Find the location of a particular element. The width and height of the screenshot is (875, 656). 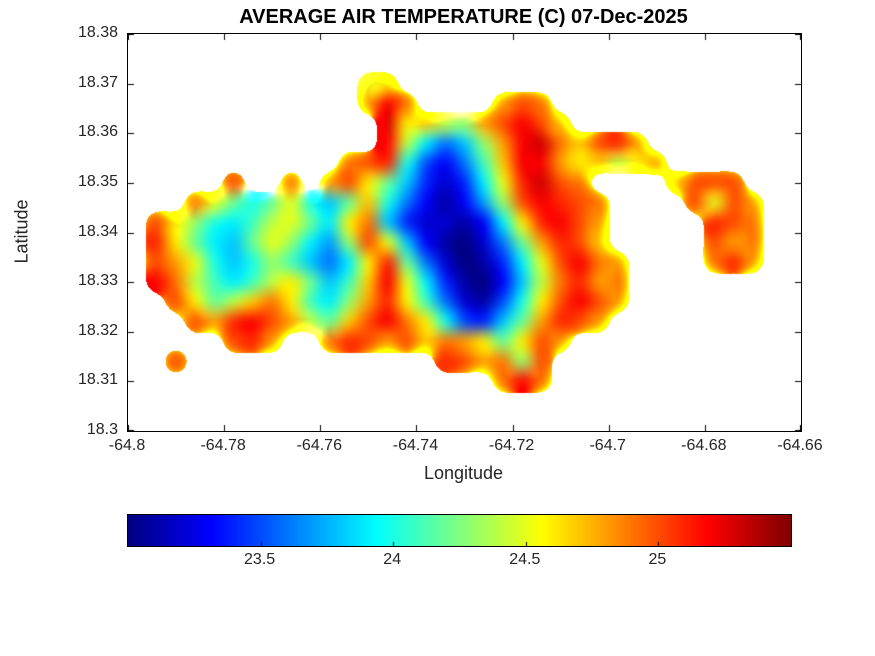

x-tick-label: -64.8 is located at coordinates (127, 445).